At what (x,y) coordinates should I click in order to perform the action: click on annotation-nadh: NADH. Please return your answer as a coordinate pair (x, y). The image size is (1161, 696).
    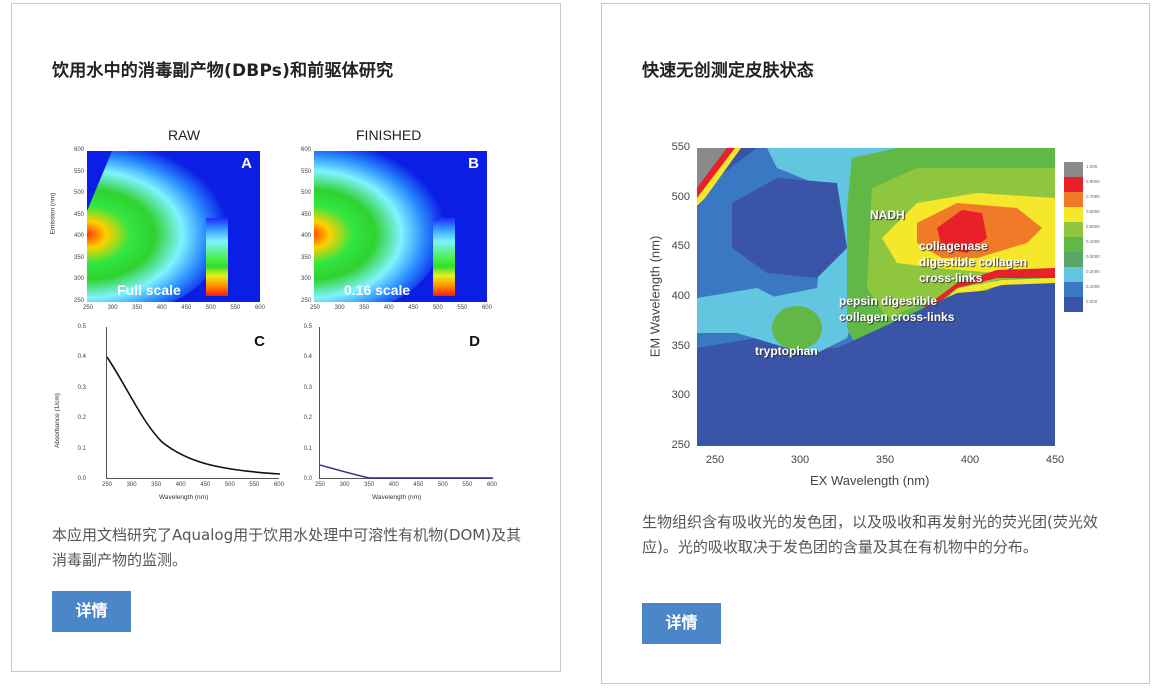
    Looking at the image, I should click on (887, 215).